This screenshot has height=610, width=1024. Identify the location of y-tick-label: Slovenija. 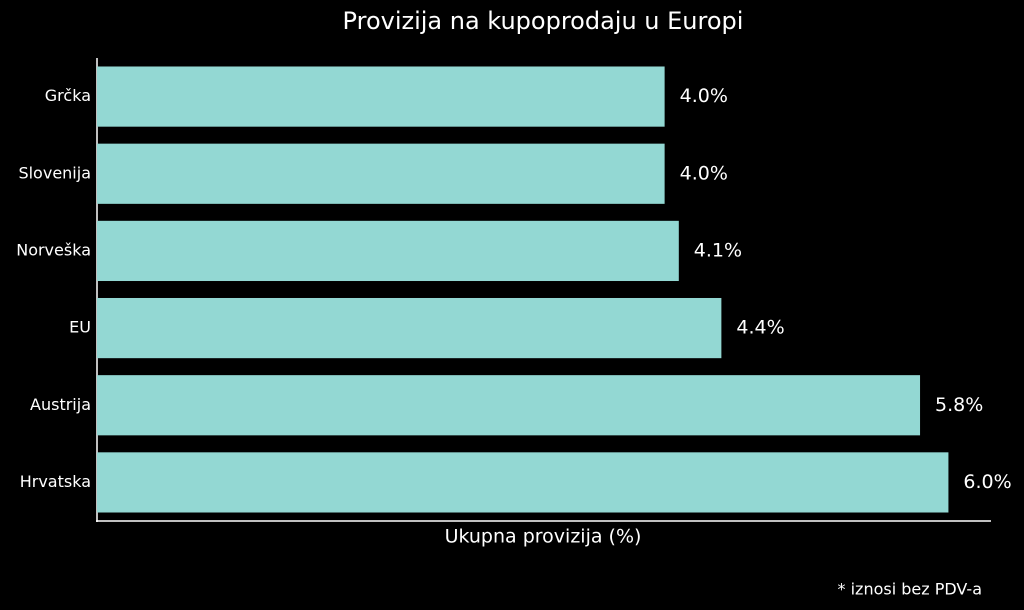
(54, 172).